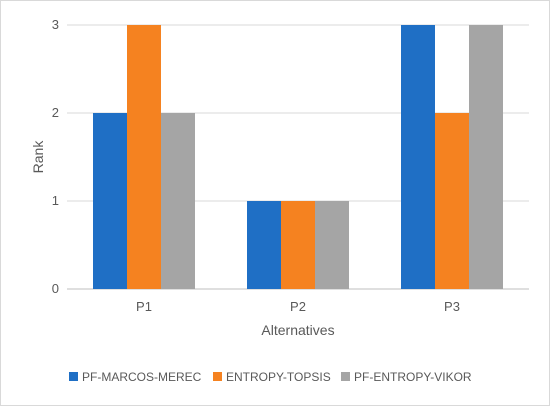 The image size is (550, 406). What do you see at coordinates (278, 377) in the screenshot?
I see `legend-label: ENTROPY-TOPSIS` at bounding box center [278, 377].